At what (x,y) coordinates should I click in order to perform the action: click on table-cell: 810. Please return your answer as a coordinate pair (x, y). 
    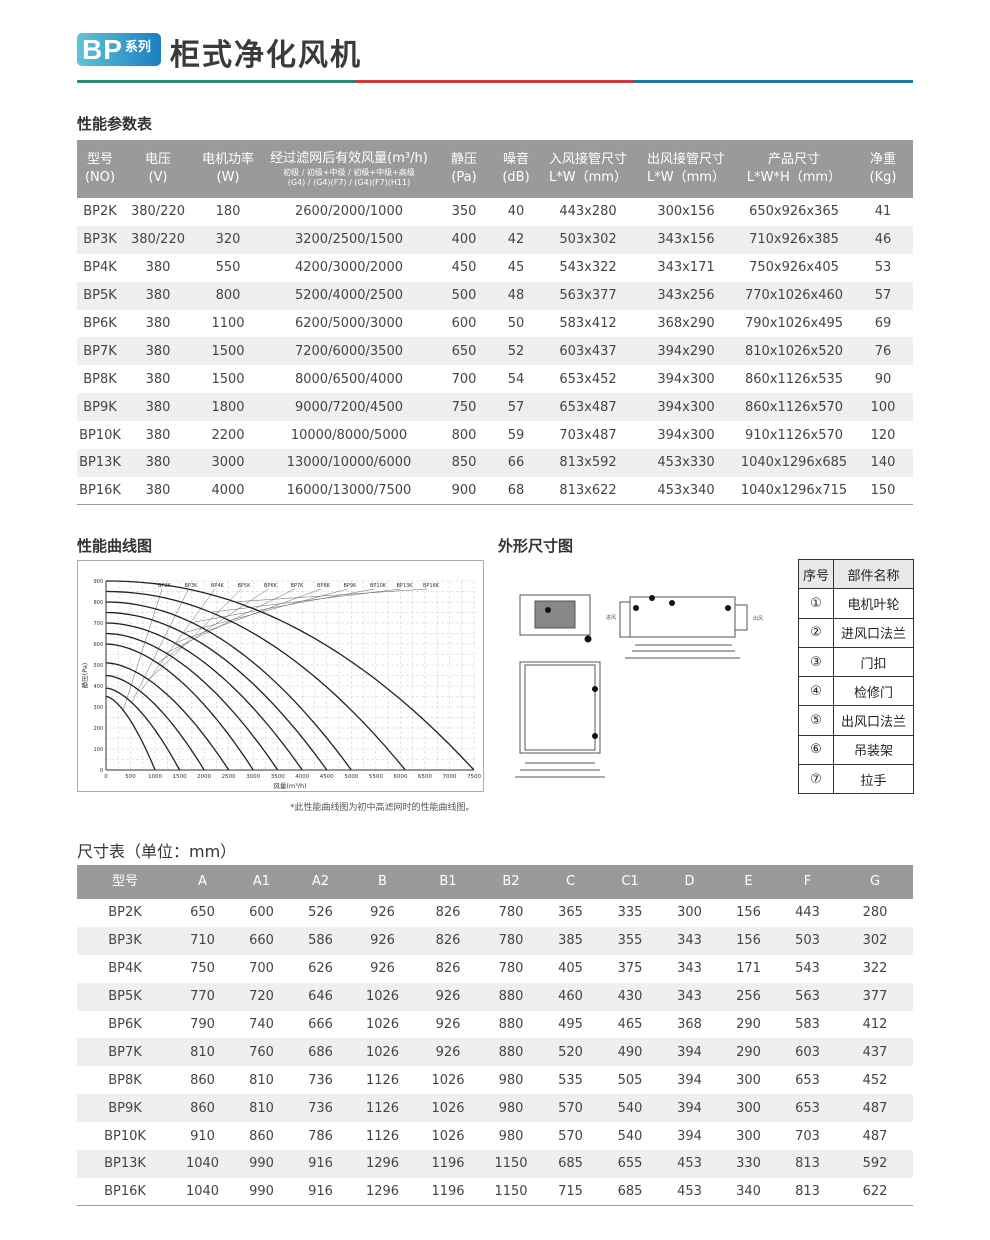
    Looking at the image, I should click on (261, 1108).